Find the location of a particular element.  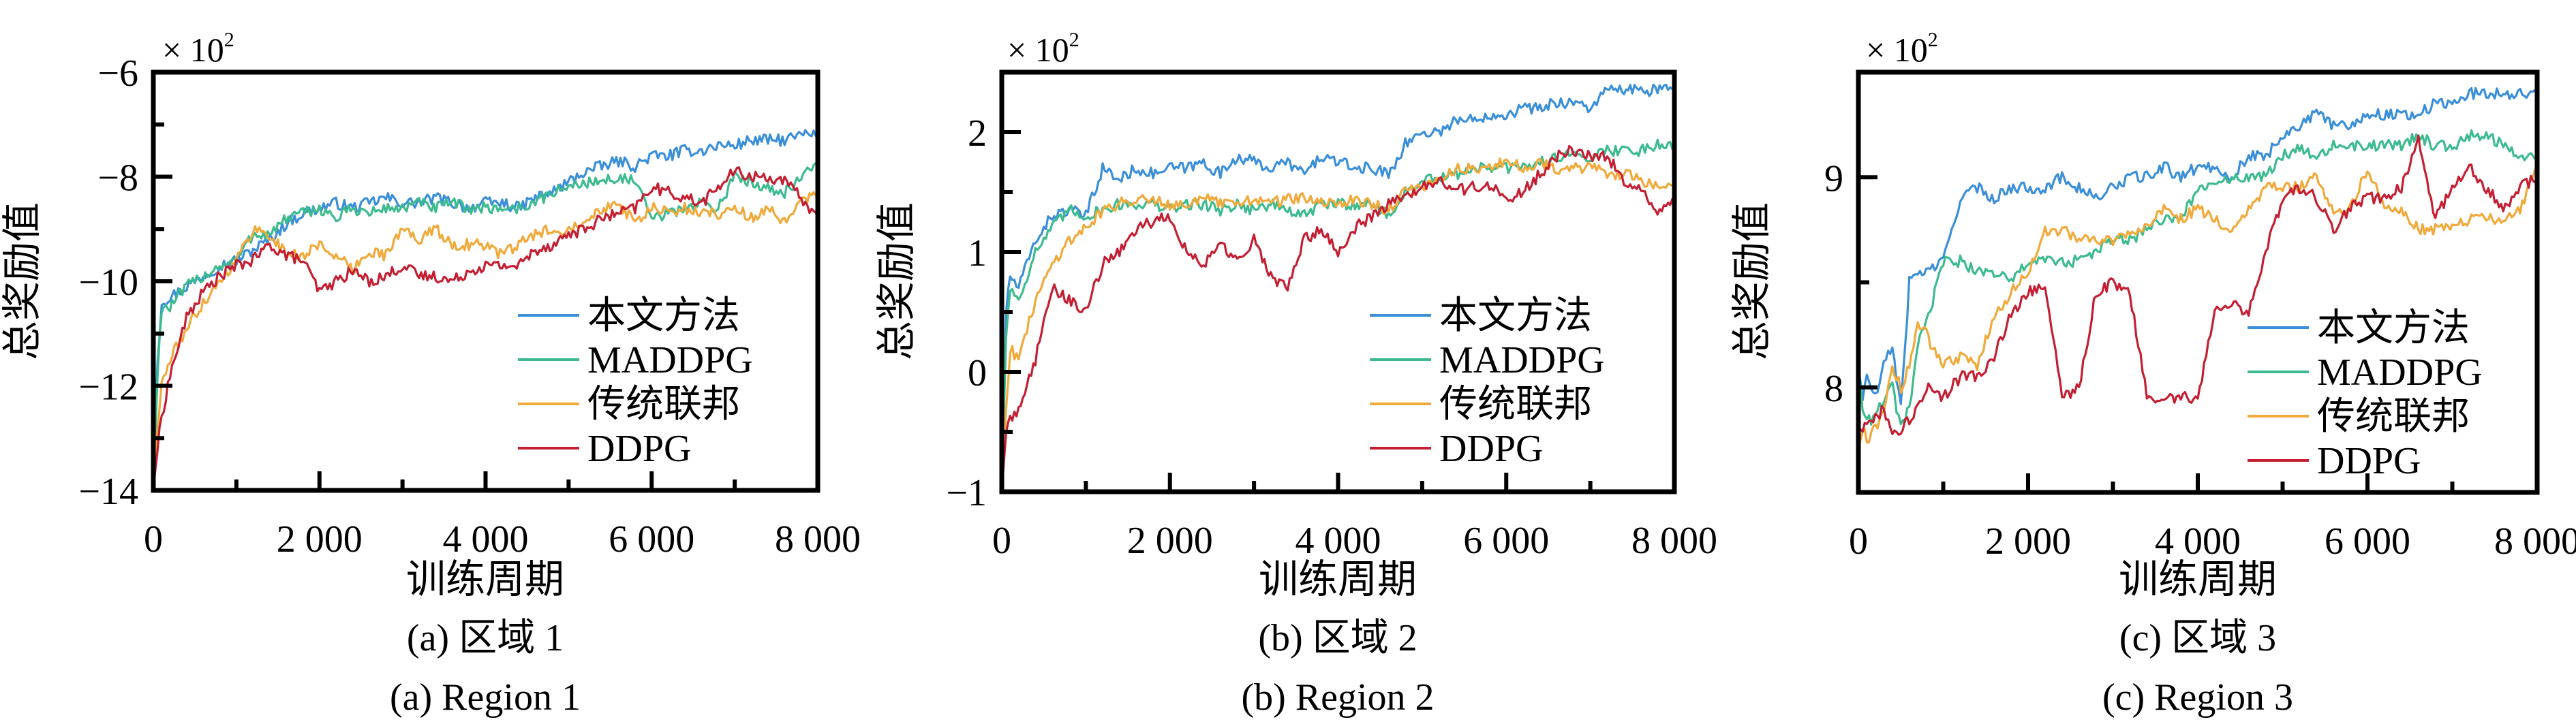

y-tick-label: 9 is located at coordinates (1834, 178).